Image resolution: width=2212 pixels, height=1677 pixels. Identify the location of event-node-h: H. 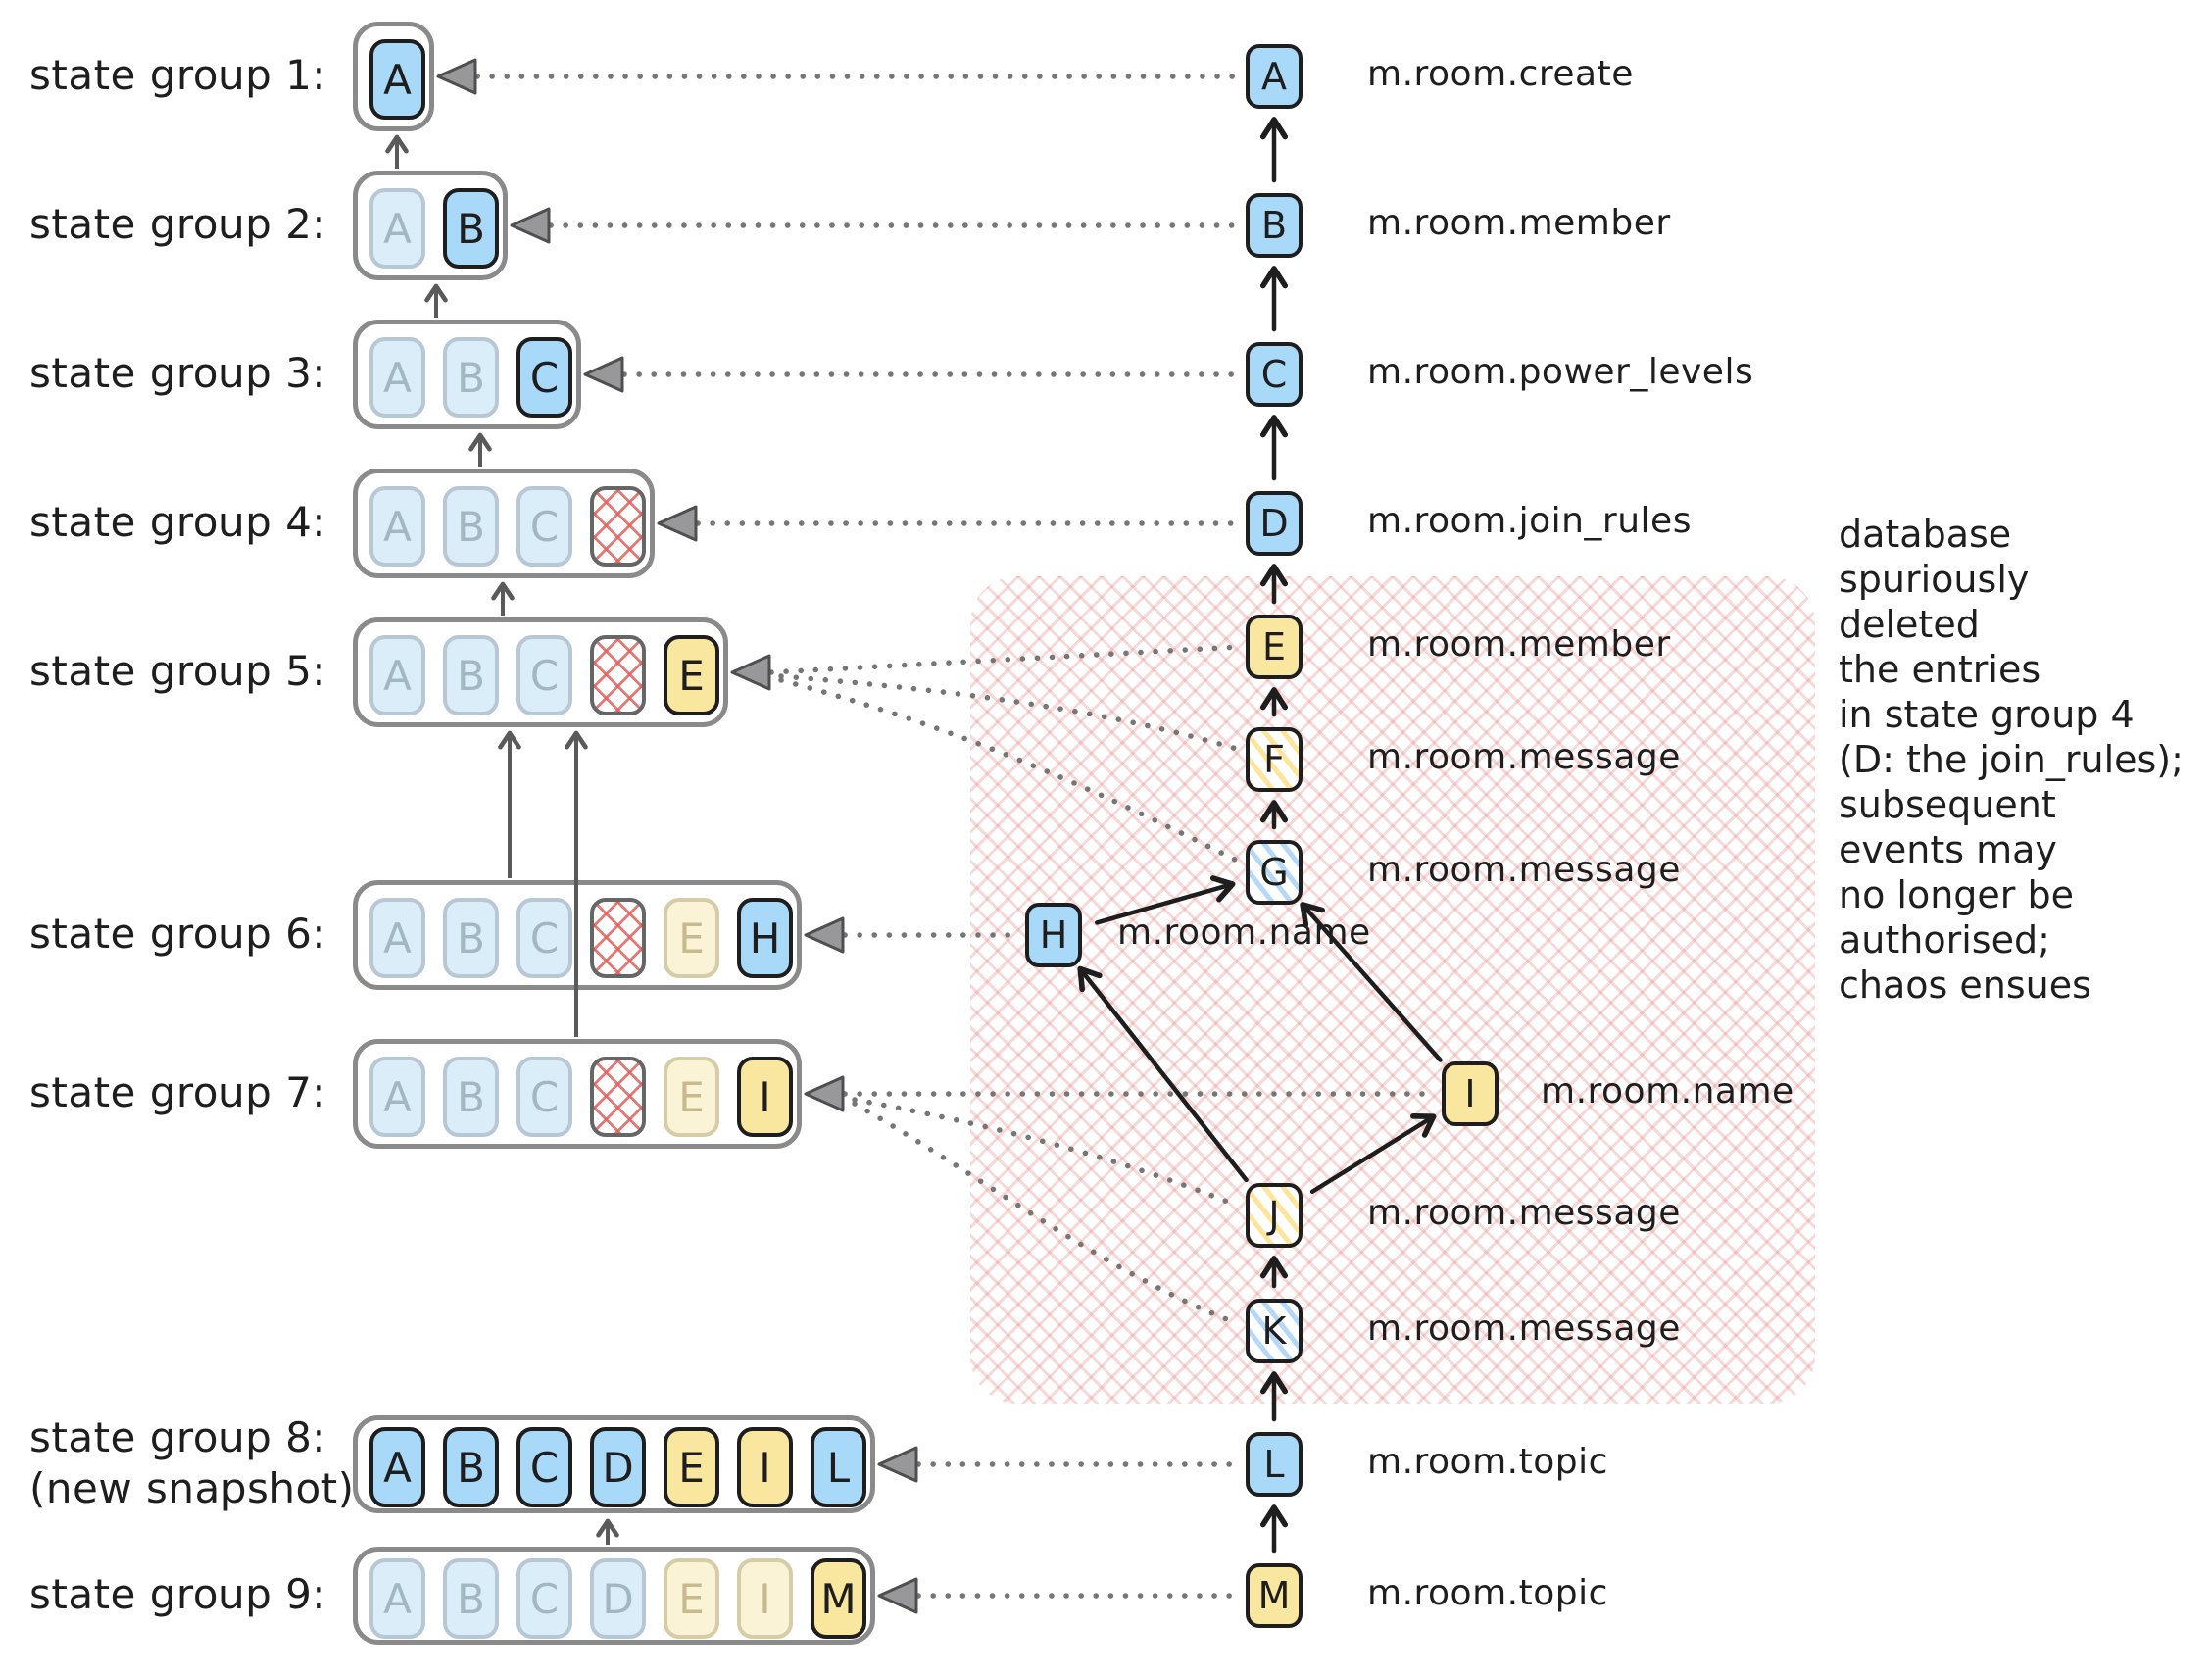
(1053, 935).